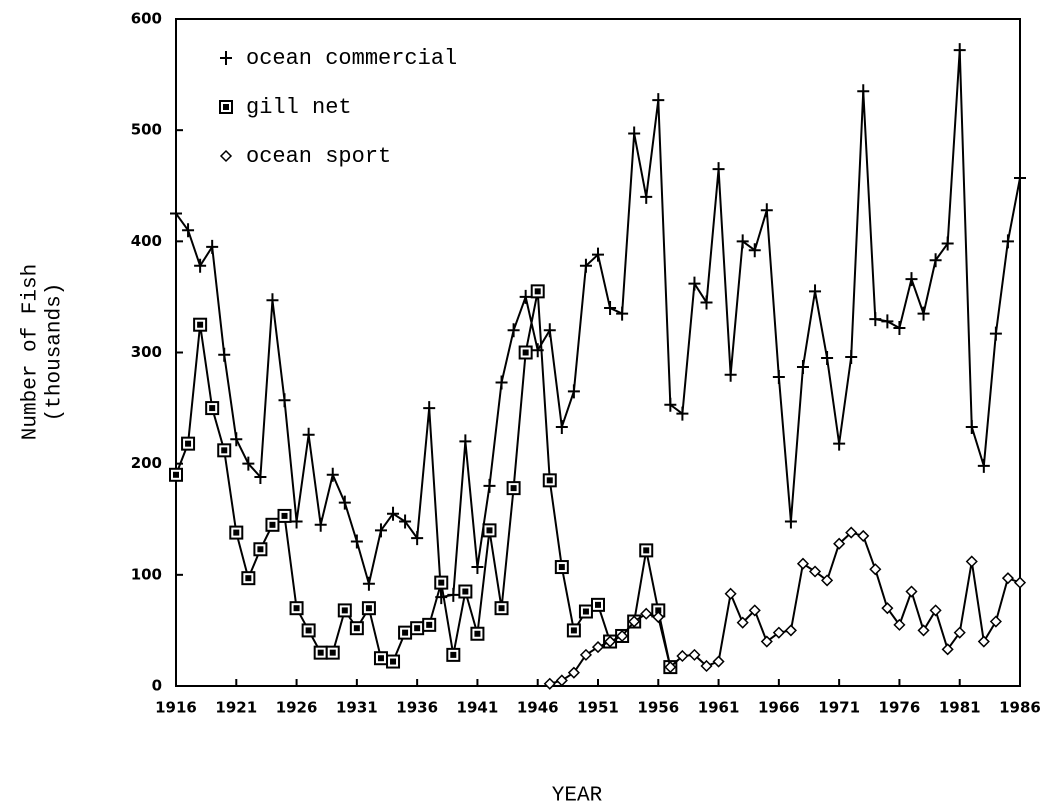 The image size is (1049, 809). What do you see at coordinates (779, 708) in the screenshot?
I see `x-tick-label: 1966` at bounding box center [779, 708].